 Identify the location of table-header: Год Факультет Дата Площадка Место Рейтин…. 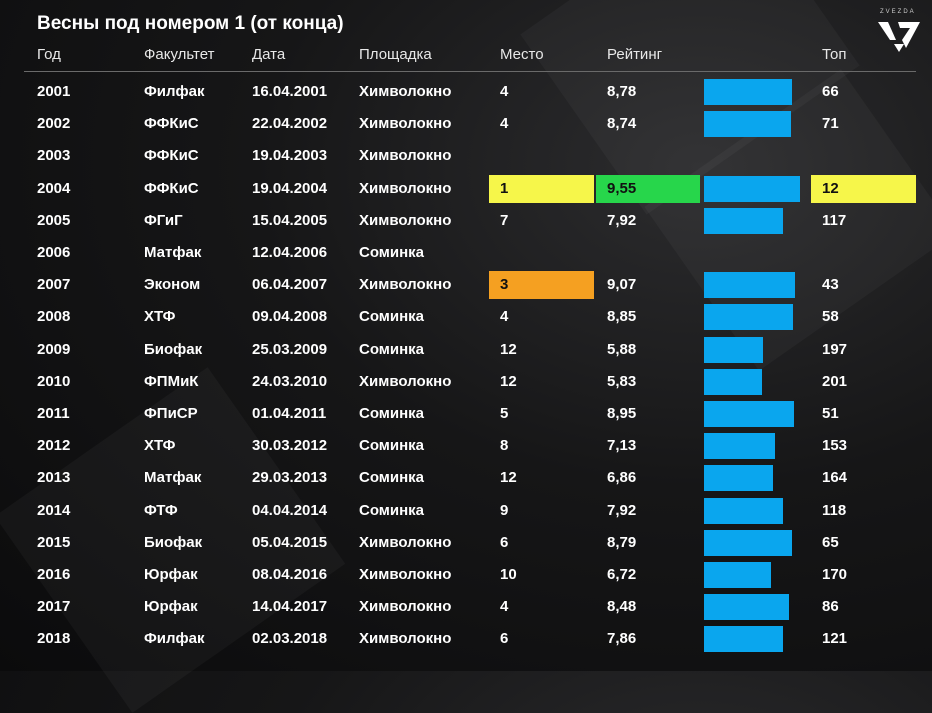
(466, 57).